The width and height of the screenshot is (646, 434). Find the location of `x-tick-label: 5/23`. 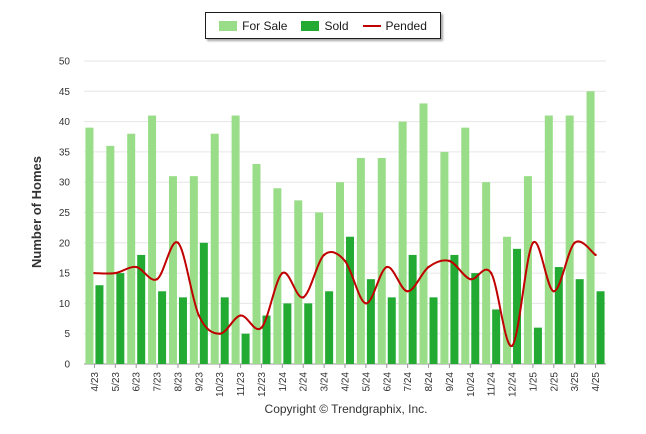

x-tick-label: 5/23 is located at coordinates (116, 382).